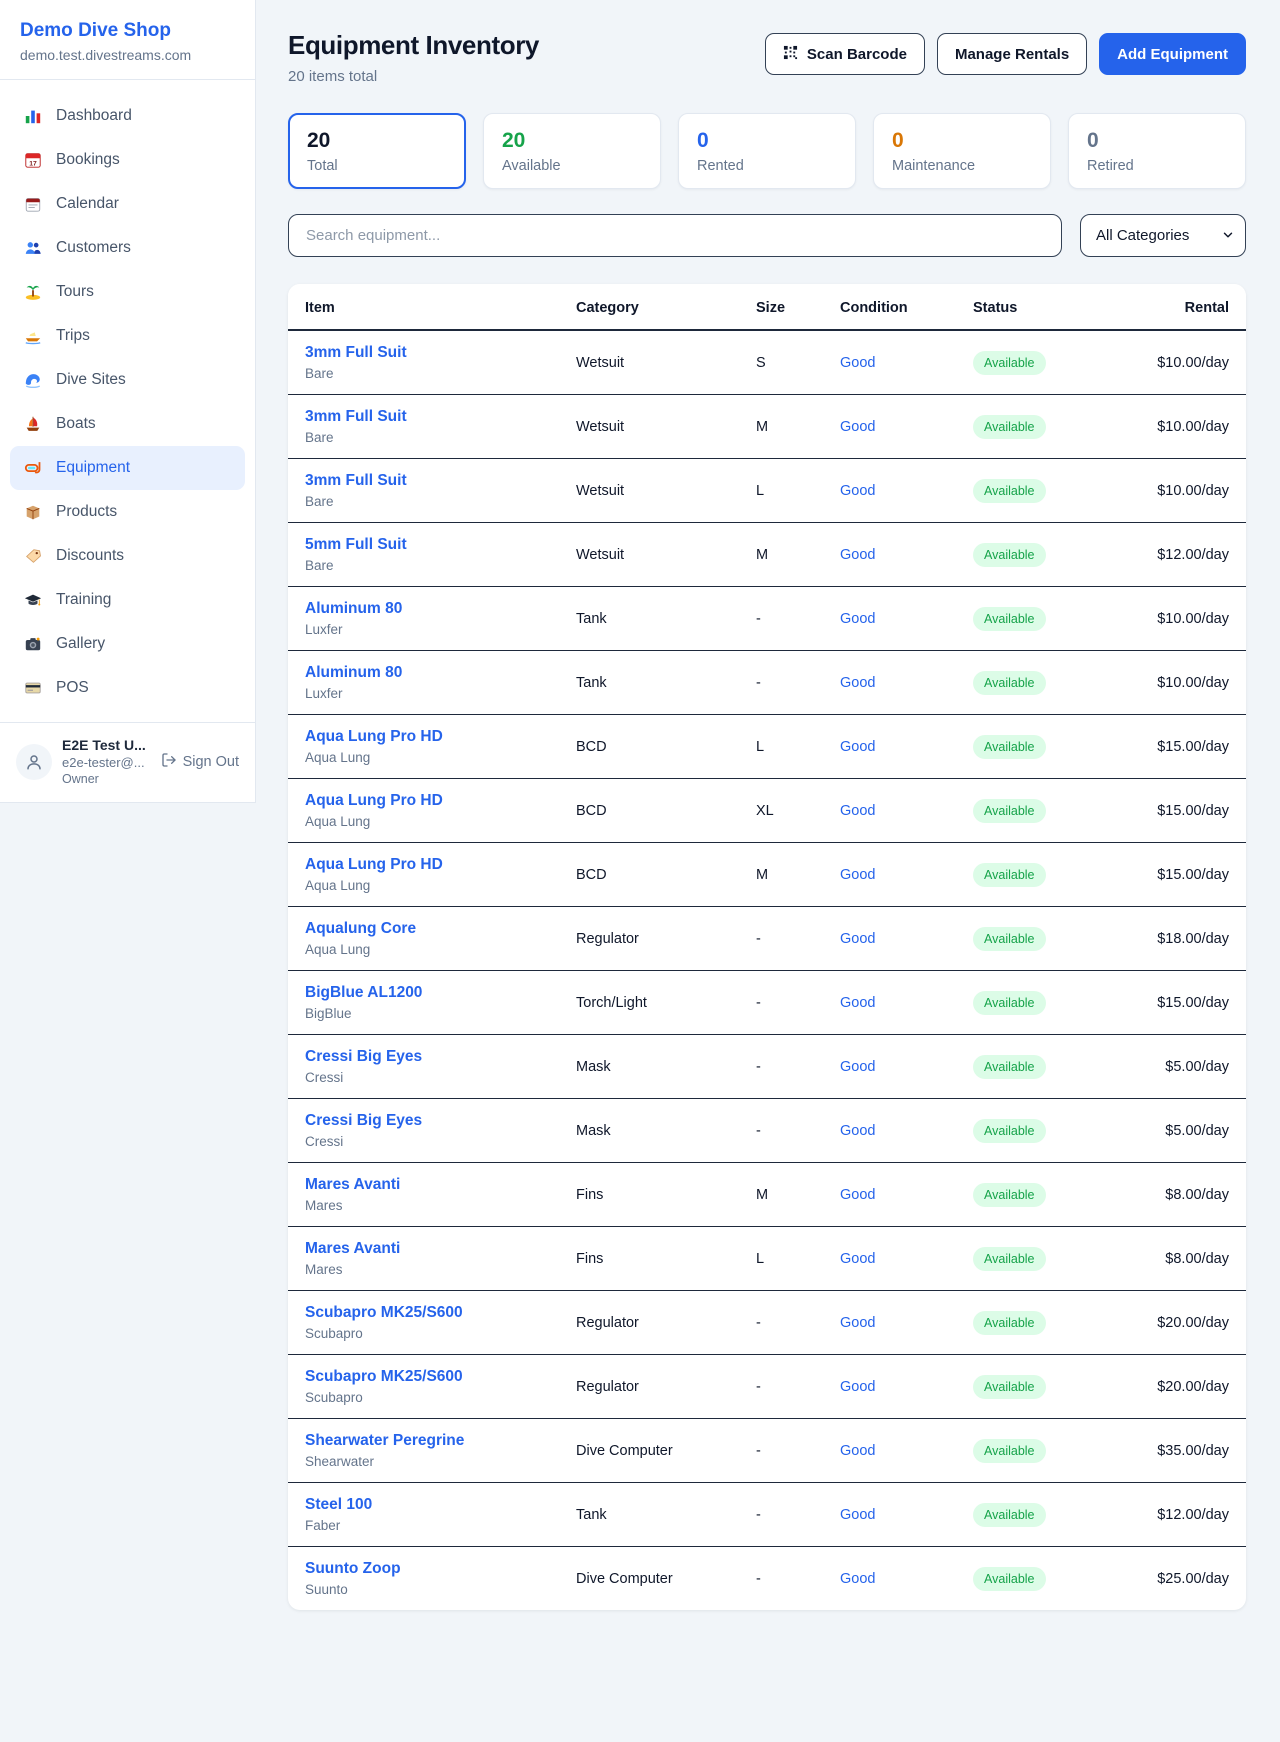 This screenshot has width=1280, height=1742. Describe the element at coordinates (1163, 235) in the screenshot. I see `category-select: All Categories` at that location.